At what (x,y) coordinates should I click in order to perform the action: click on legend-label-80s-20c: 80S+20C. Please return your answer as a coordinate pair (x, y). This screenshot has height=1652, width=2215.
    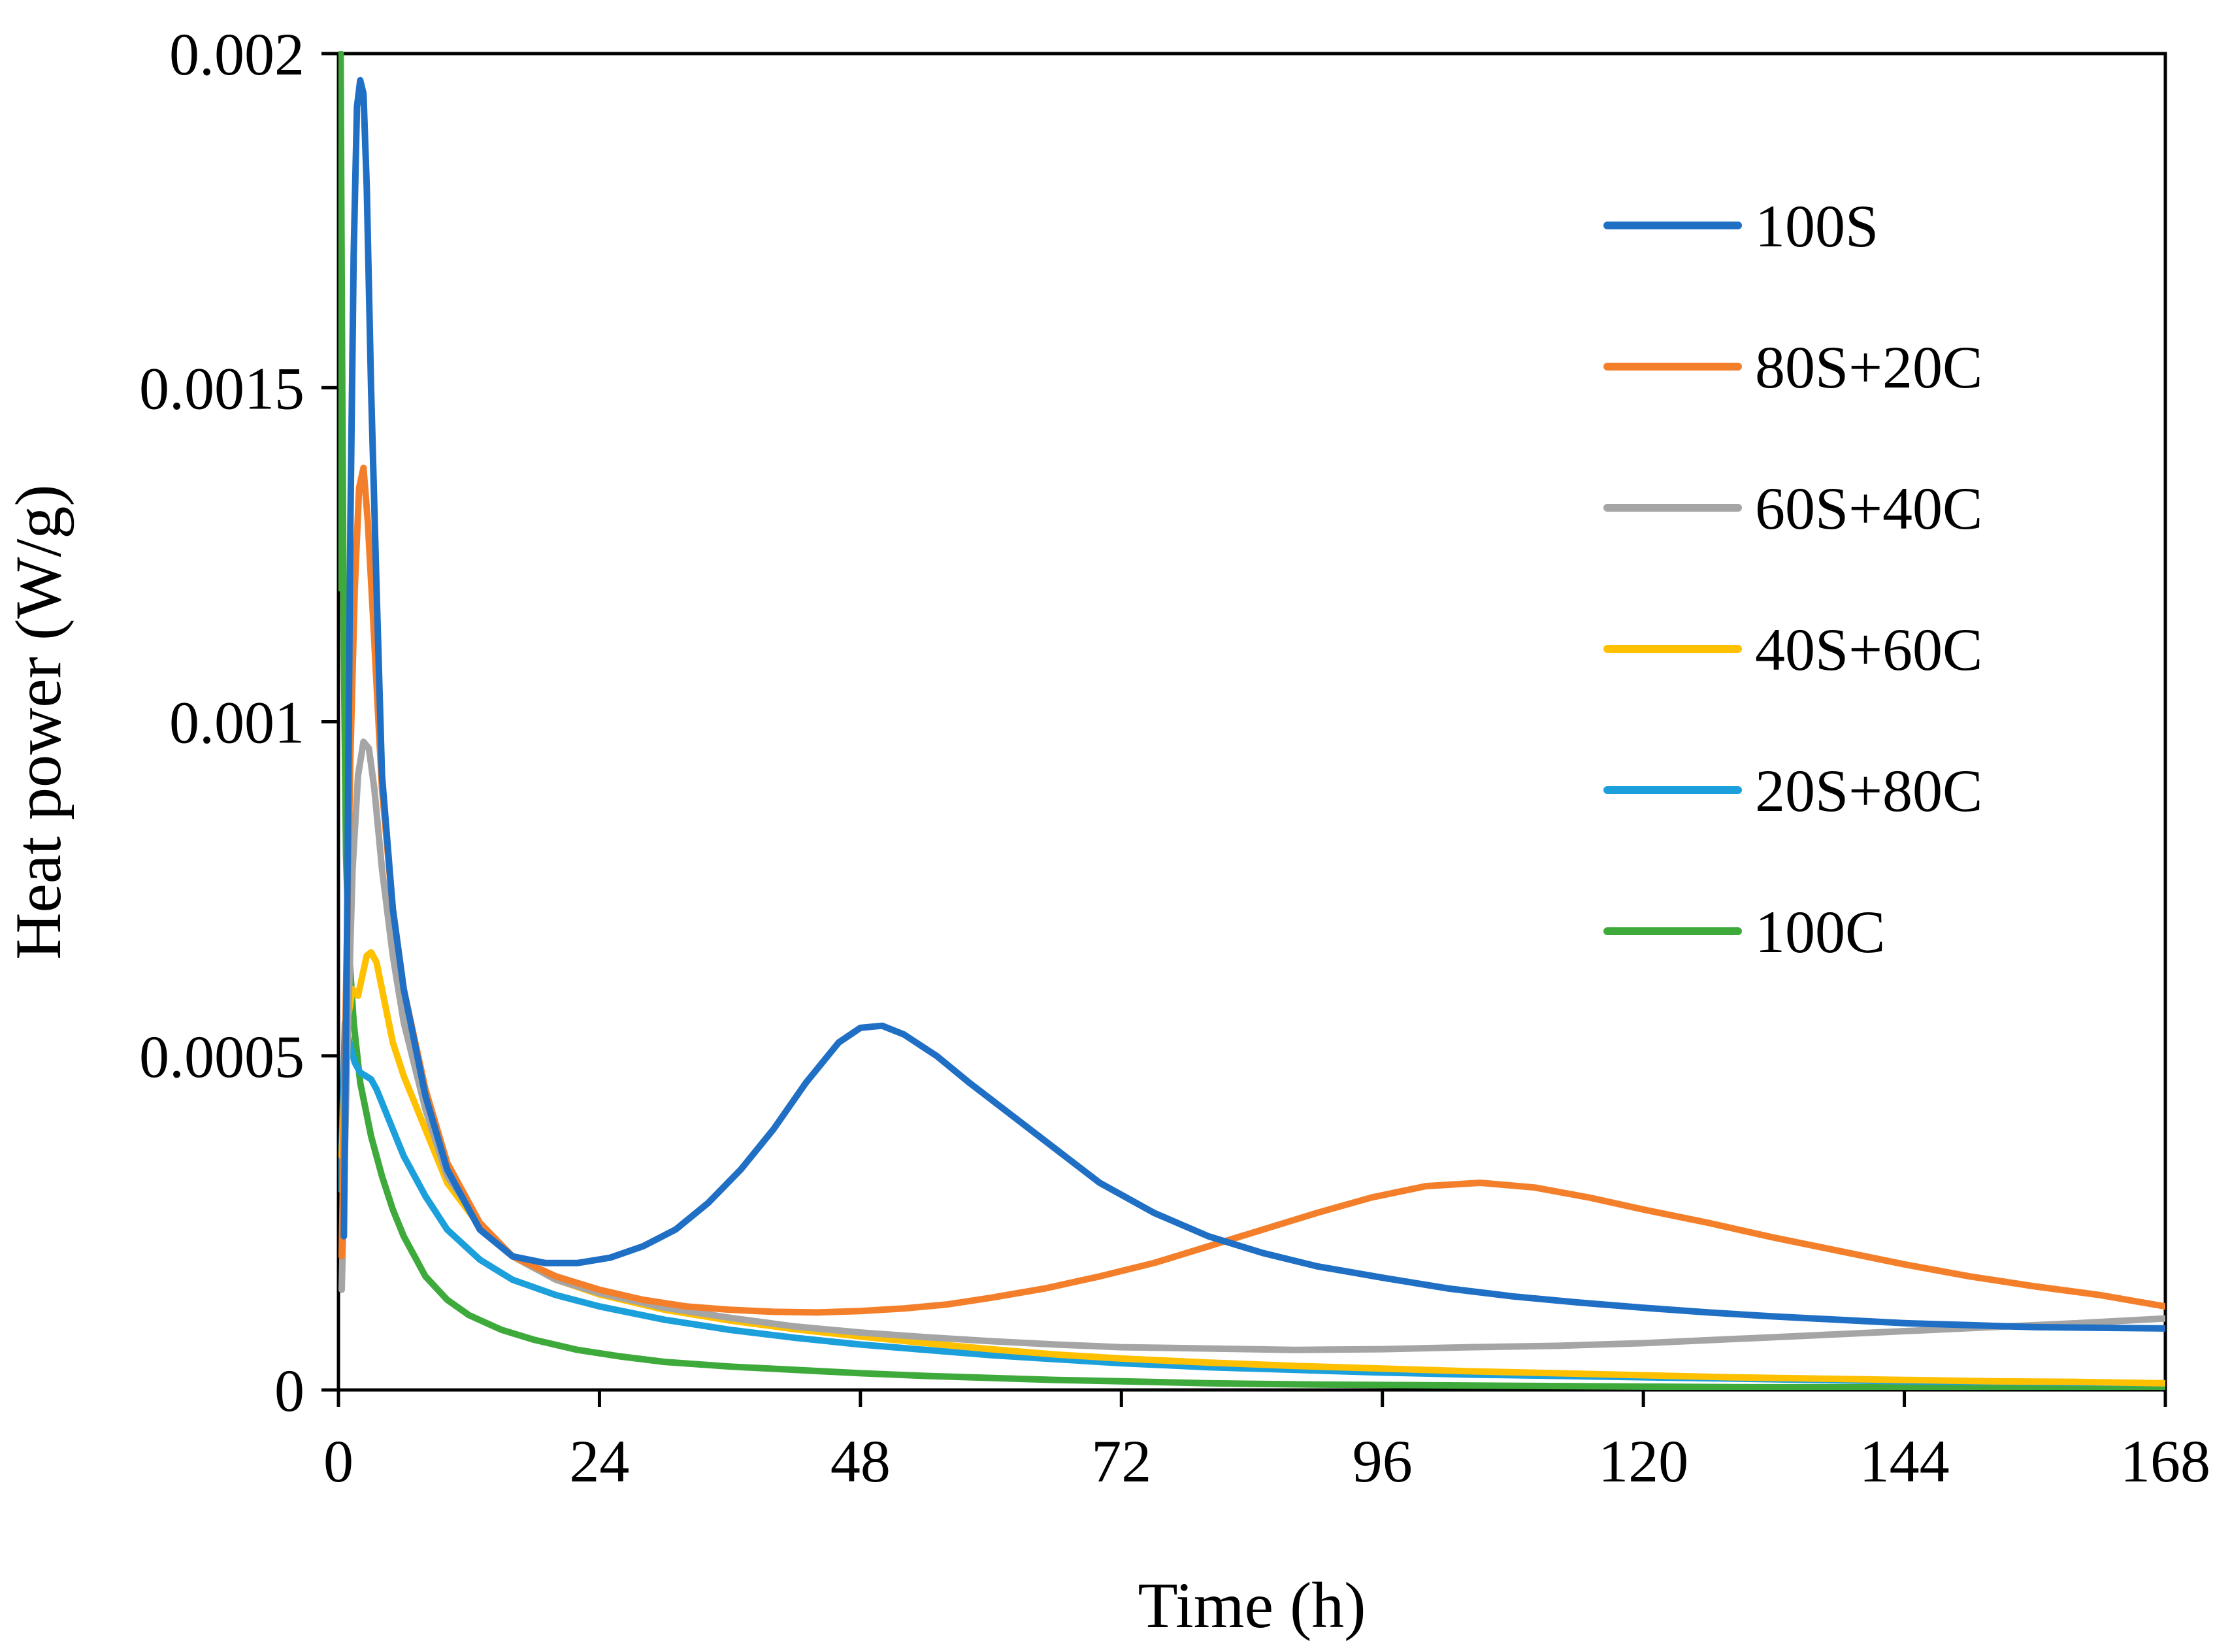
    Looking at the image, I should click on (1869, 368).